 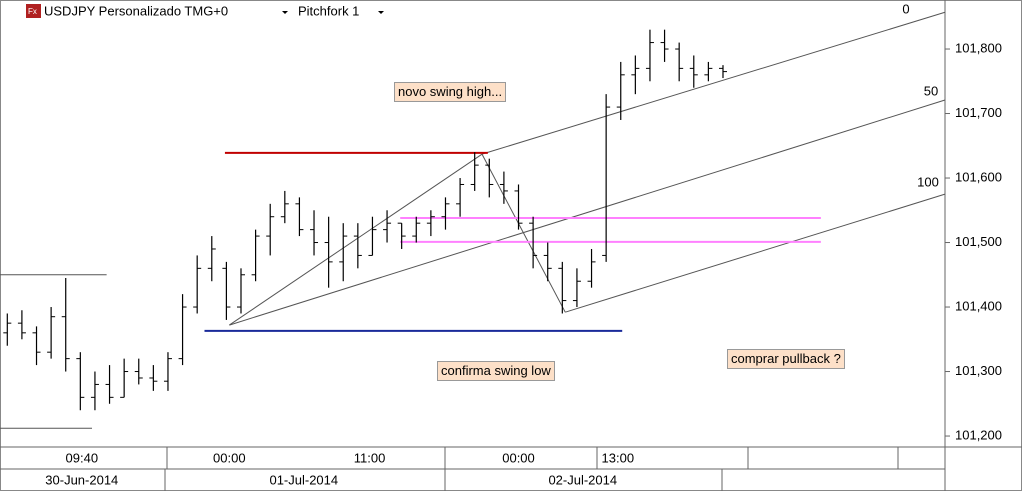 What do you see at coordinates (82, 457) in the screenshot?
I see `x-tick-label: 09:40` at bounding box center [82, 457].